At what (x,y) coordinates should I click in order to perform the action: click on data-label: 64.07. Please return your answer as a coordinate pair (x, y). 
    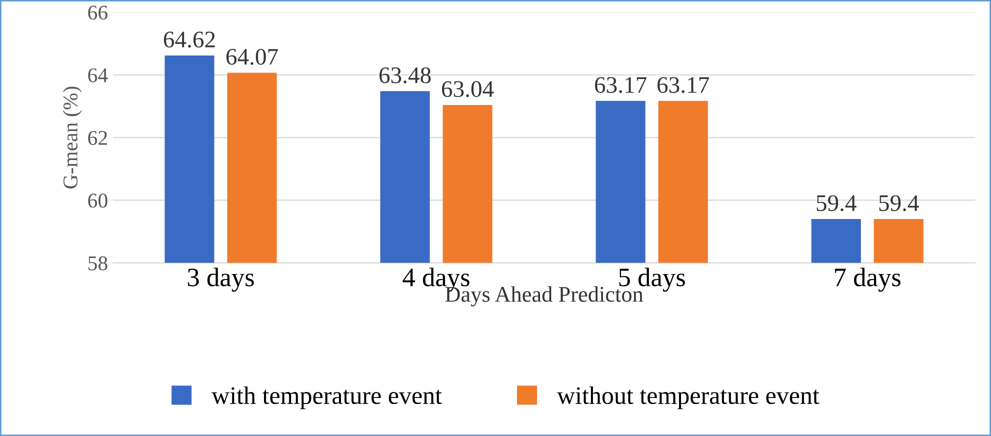
    Looking at the image, I should click on (252, 56).